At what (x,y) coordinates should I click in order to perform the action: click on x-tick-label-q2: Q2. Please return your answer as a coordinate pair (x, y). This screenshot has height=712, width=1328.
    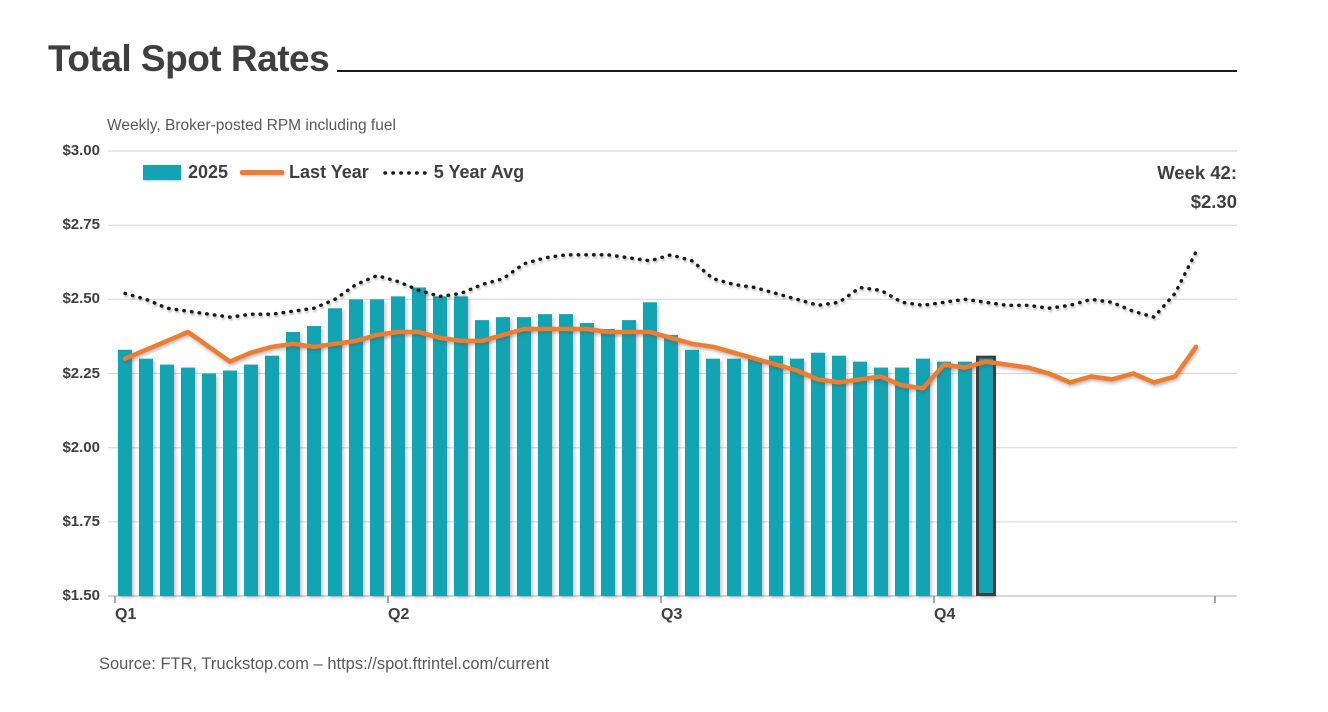
    Looking at the image, I should click on (399, 614).